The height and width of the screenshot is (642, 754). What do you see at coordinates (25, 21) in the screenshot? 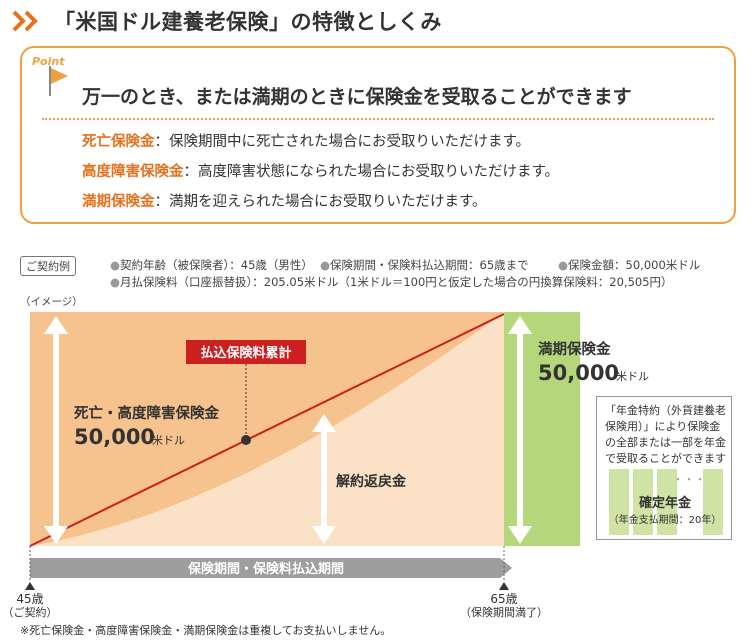
I see `double-chevron-icon` at bounding box center [25, 21].